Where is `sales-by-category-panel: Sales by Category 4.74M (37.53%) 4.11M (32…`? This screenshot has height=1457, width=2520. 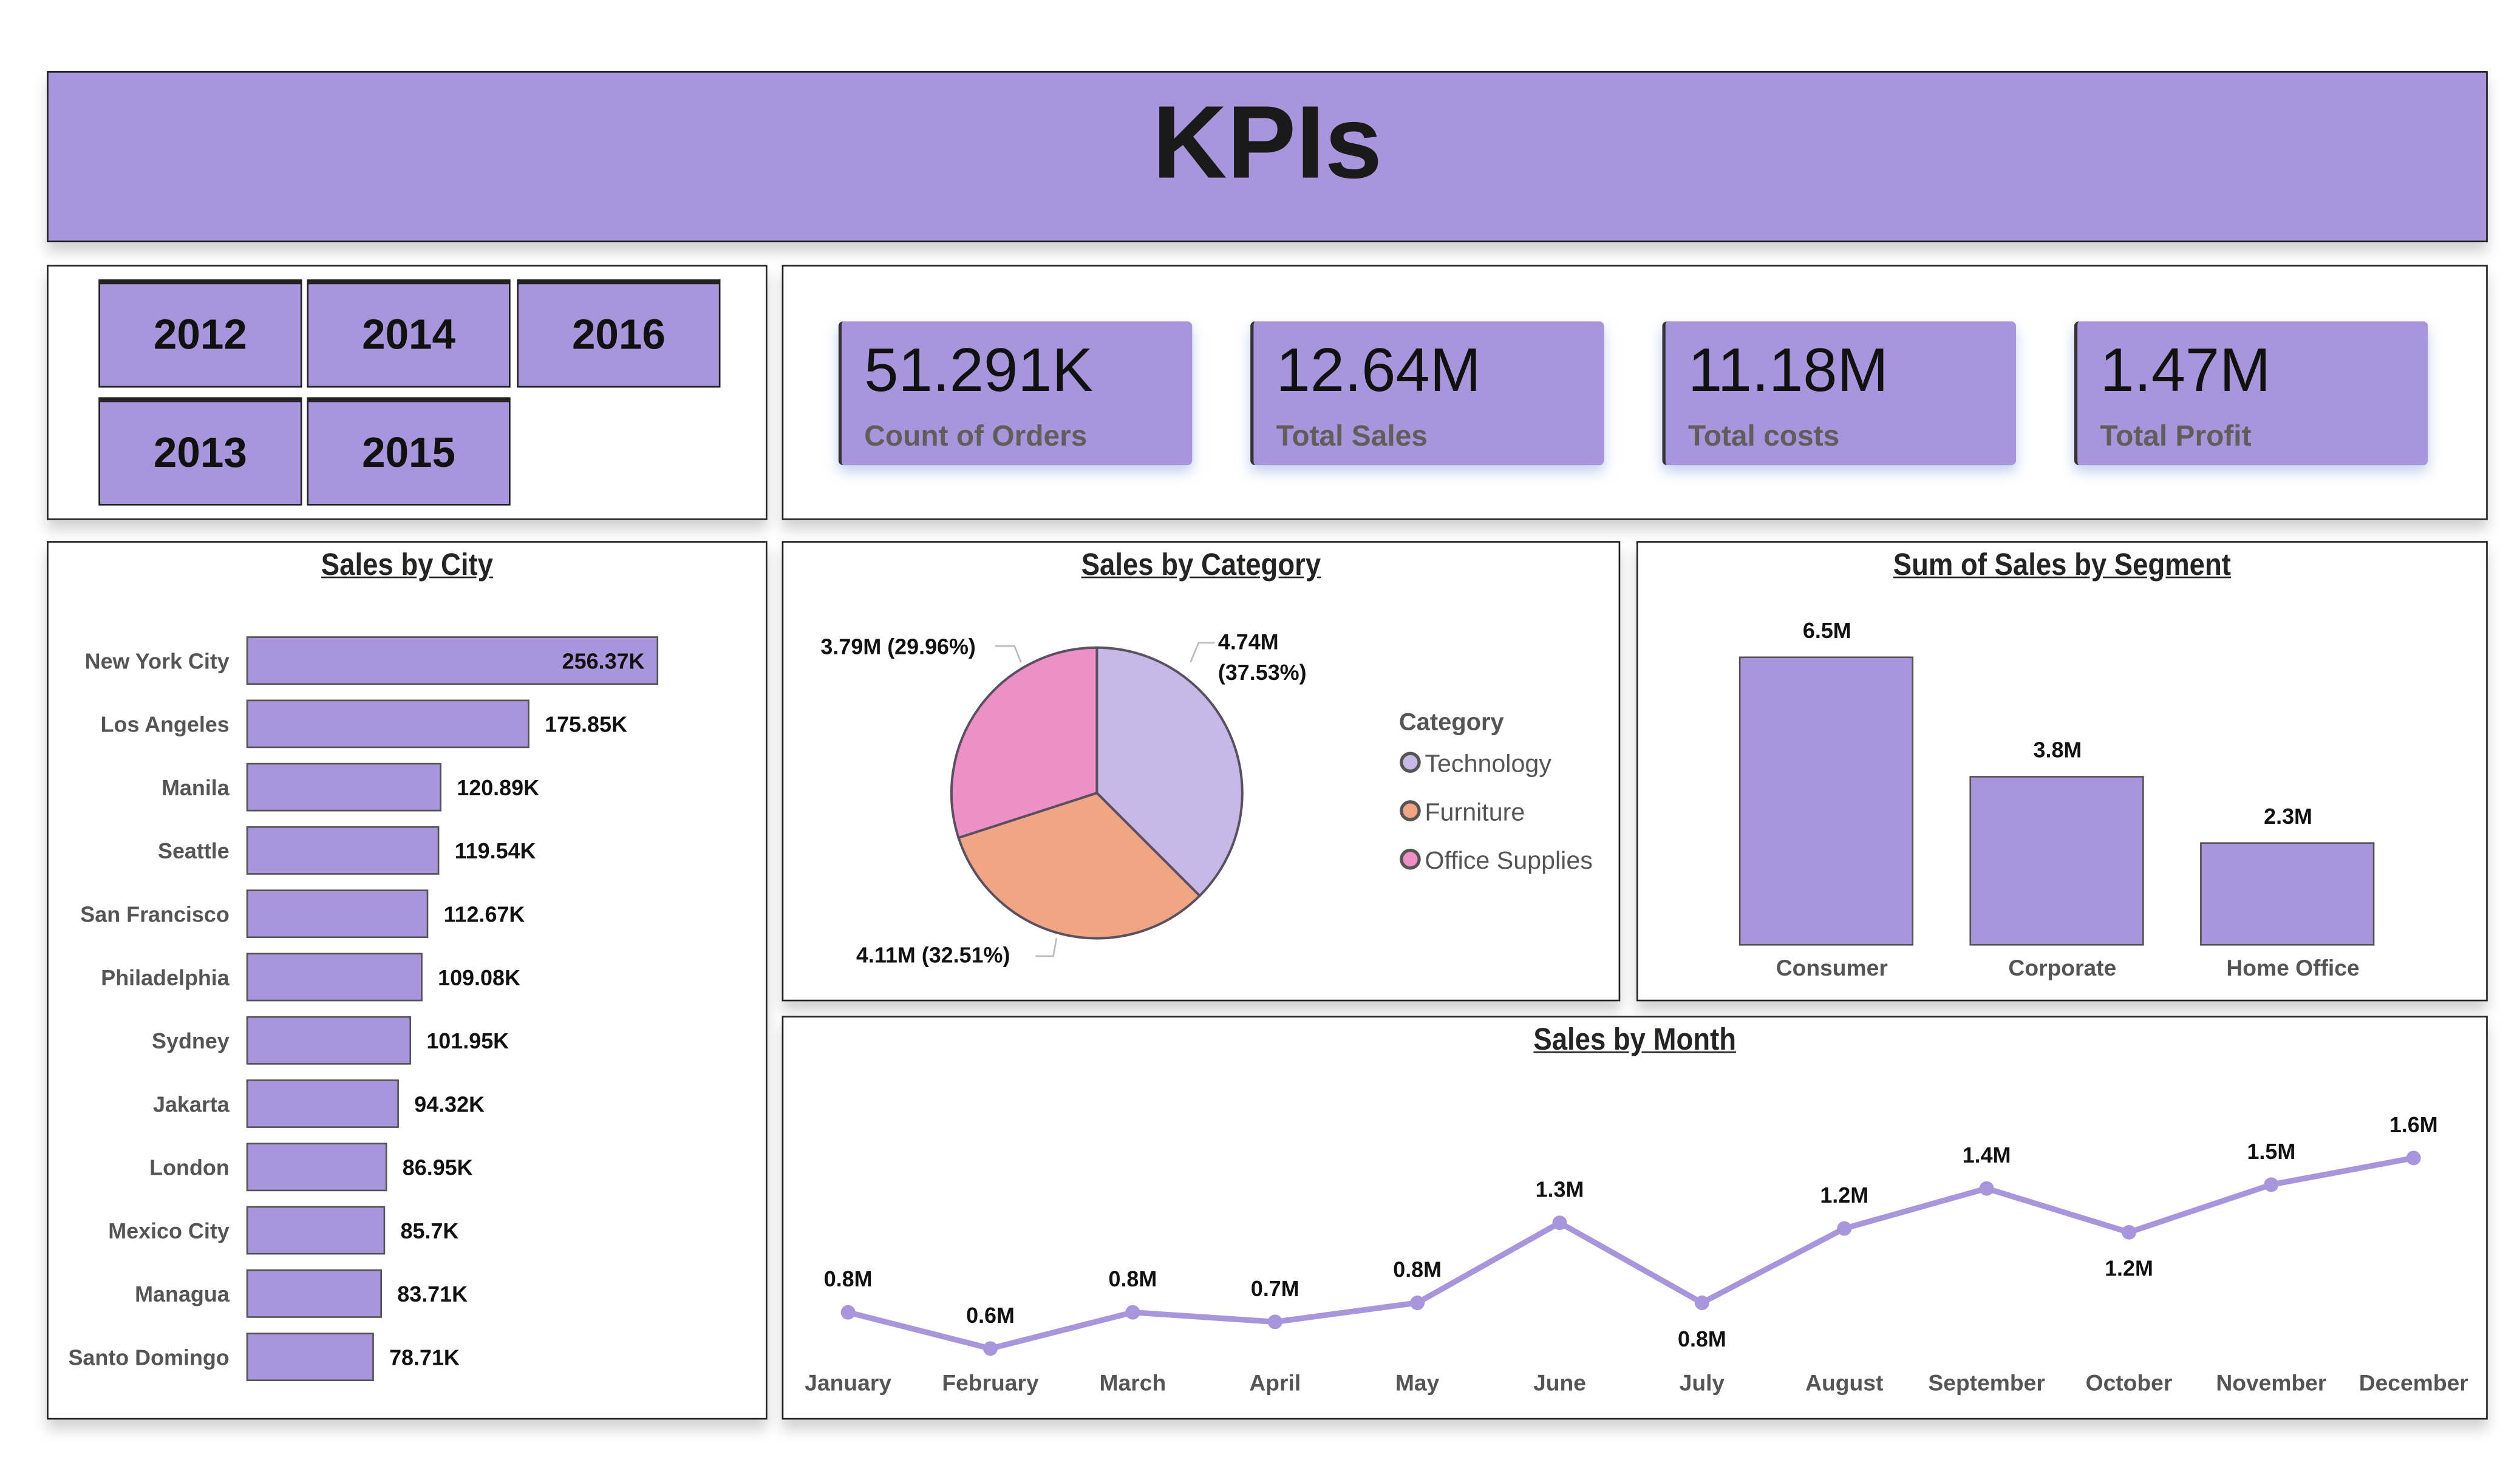
sales-by-category-panel: Sales by Category 4.74M (37.53%) 4.11M (32… is located at coordinates (1201, 771).